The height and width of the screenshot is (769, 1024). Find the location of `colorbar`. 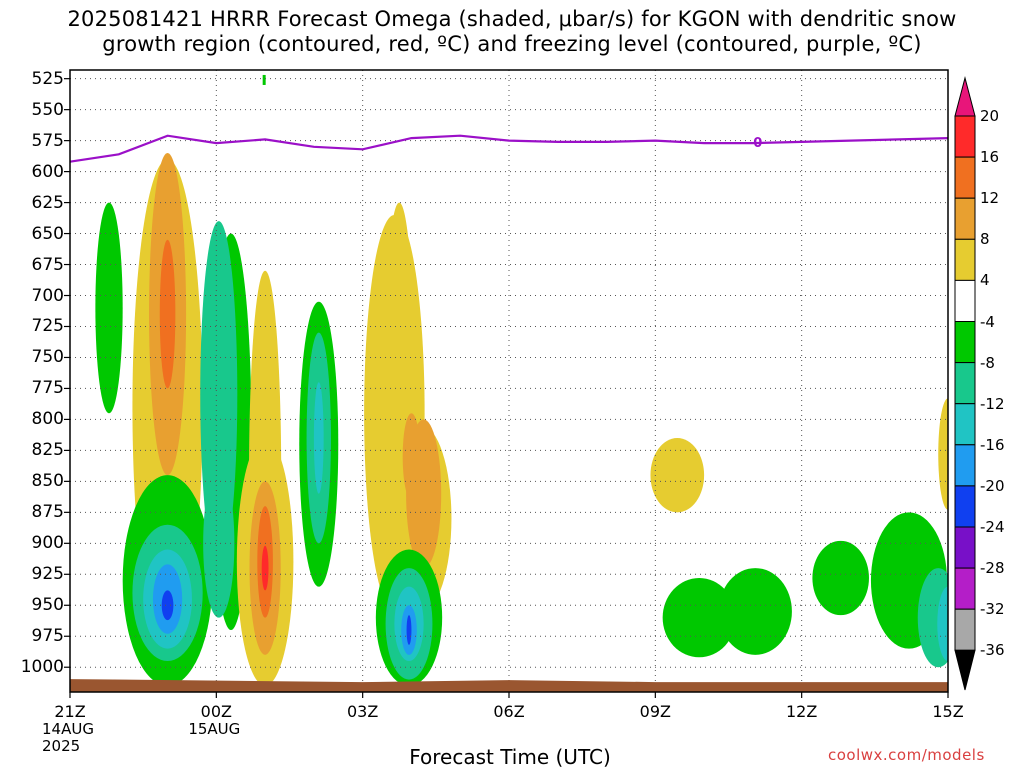

colorbar is located at coordinates (965, 383).